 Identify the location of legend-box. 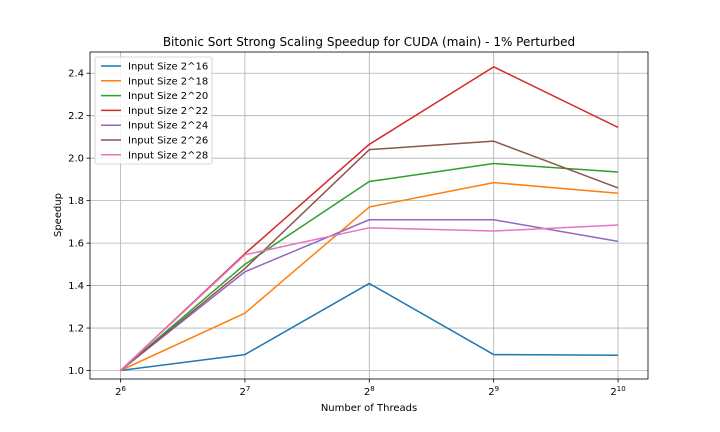
(153, 110).